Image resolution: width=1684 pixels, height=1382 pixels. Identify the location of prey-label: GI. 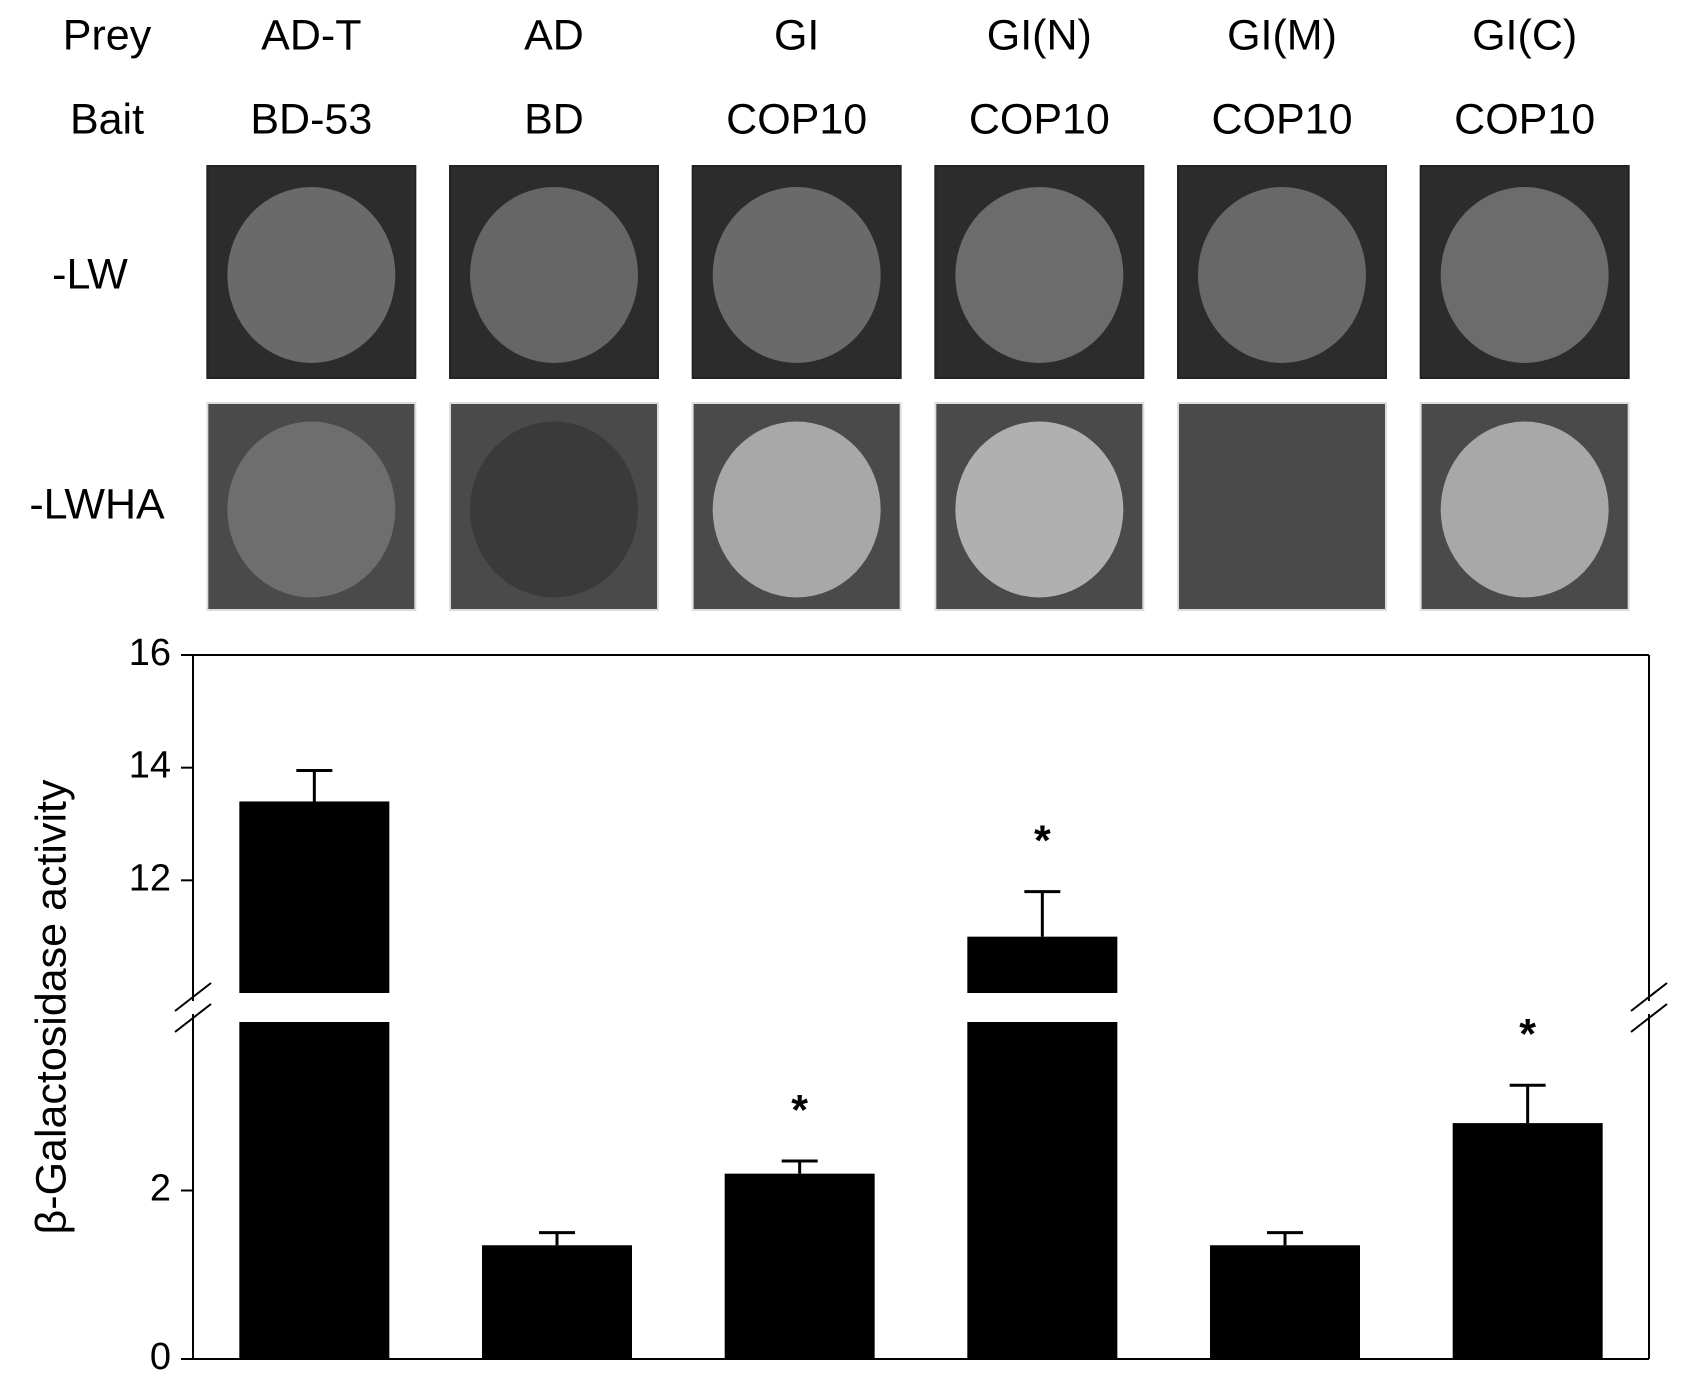
(796, 35).